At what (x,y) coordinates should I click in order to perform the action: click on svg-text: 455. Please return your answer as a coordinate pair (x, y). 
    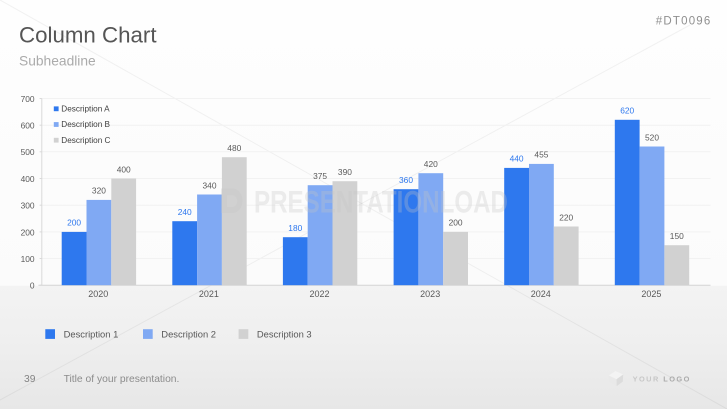
    Looking at the image, I should click on (541, 155).